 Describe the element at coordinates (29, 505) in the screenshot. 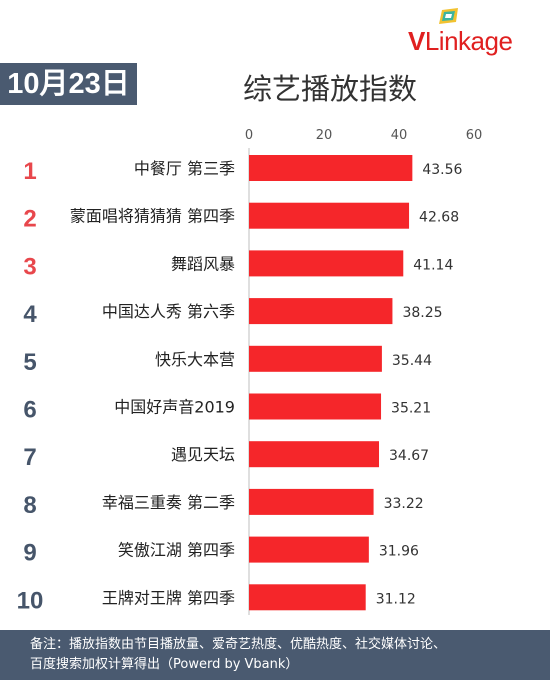

I see `rank-number: 8` at that location.